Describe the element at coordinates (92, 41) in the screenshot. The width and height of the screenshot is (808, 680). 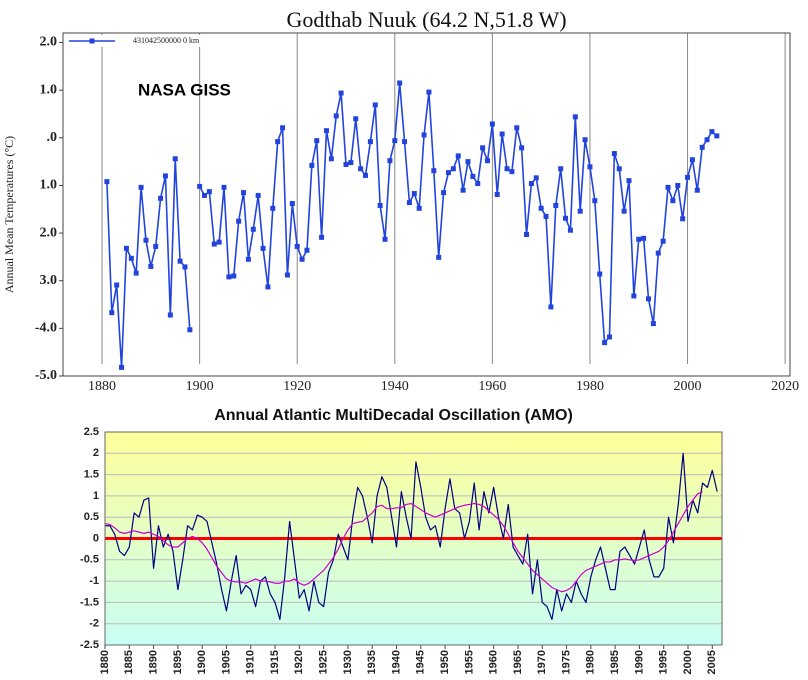
I see `legend-marker` at that location.